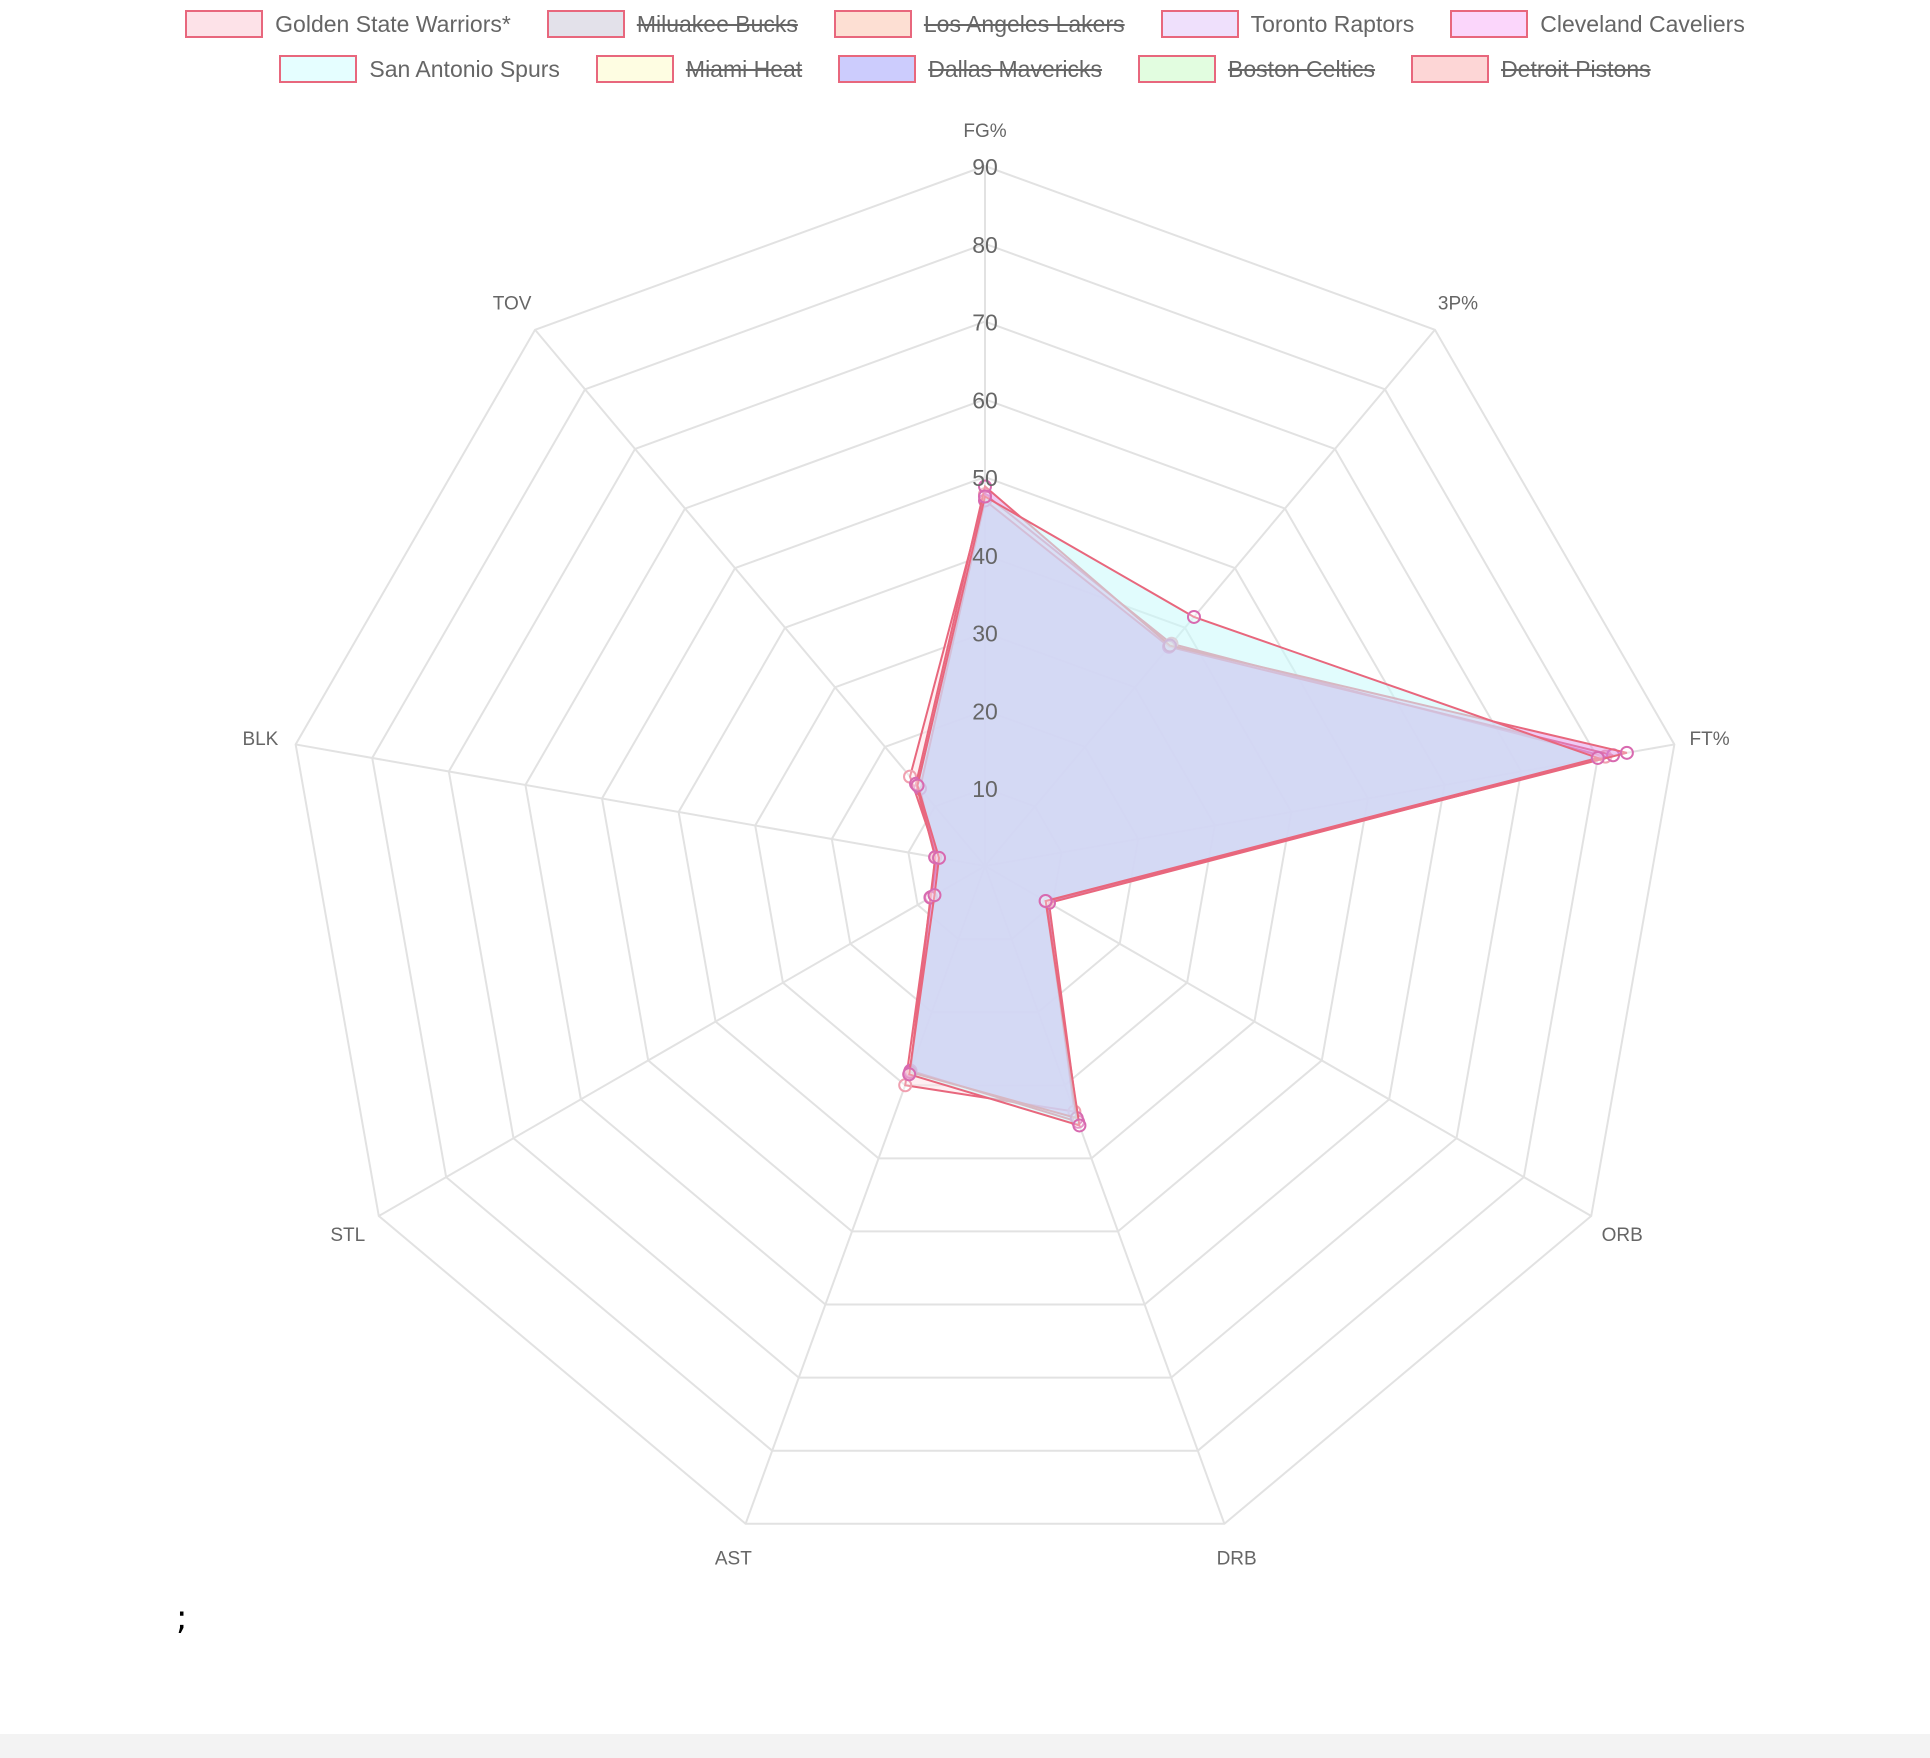 The image size is (1930, 1758). What do you see at coordinates (1458, 303) in the screenshot?
I see `axis-label: 3P%` at bounding box center [1458, 303].